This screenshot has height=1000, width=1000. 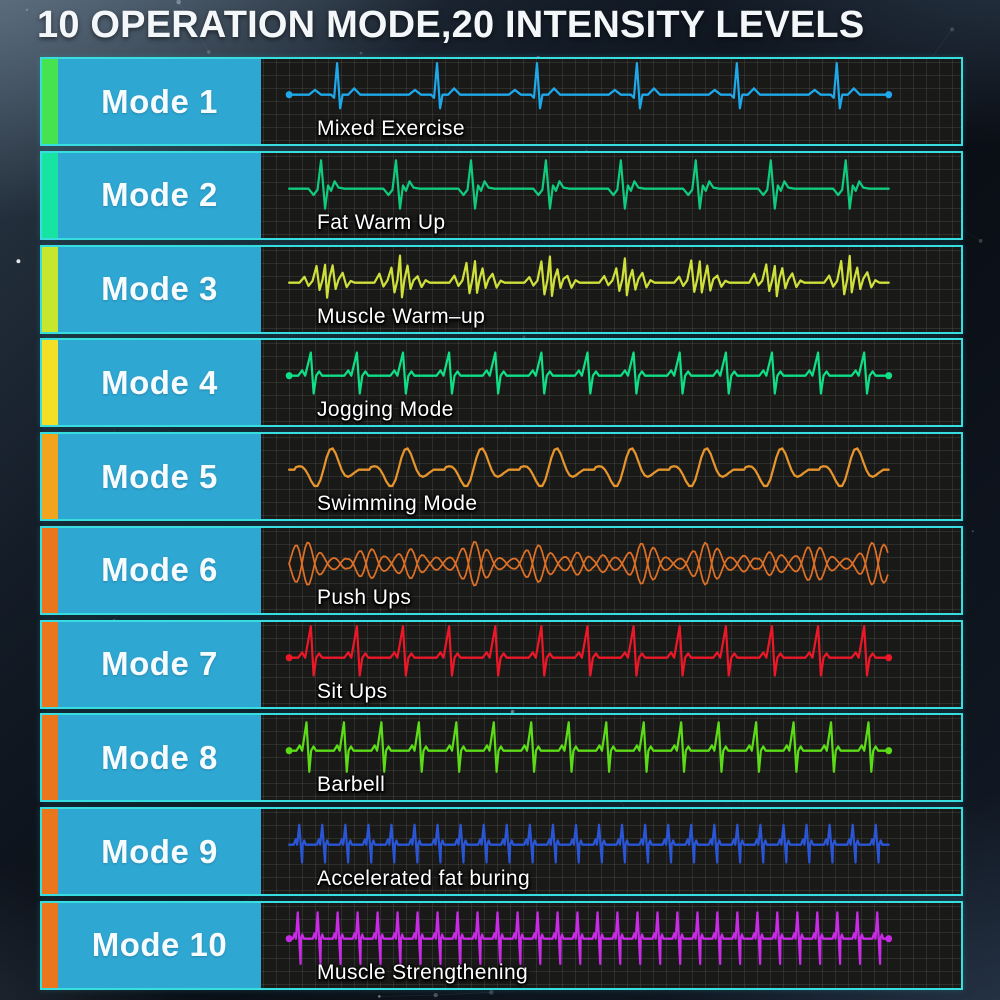 I want to click on waveform-panel: Barbell, so click(x=611, y=758).